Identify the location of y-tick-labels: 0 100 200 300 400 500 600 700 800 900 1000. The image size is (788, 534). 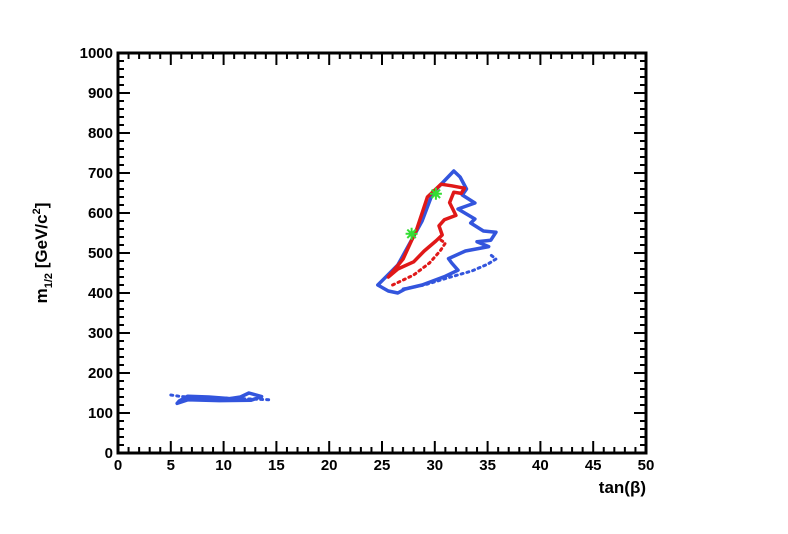
(96, 253).